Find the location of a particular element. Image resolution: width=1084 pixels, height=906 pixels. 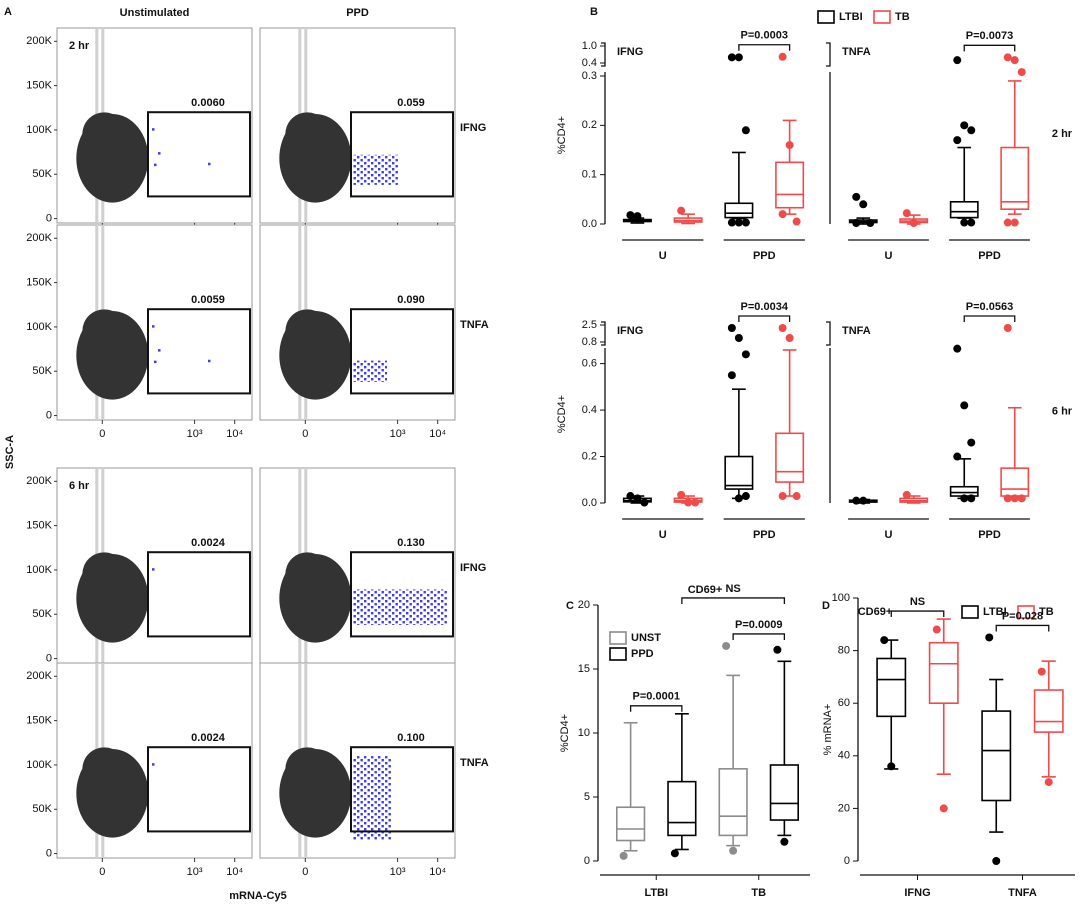

comparison-label: P=0.0563 is located at coordinates (989, 307).